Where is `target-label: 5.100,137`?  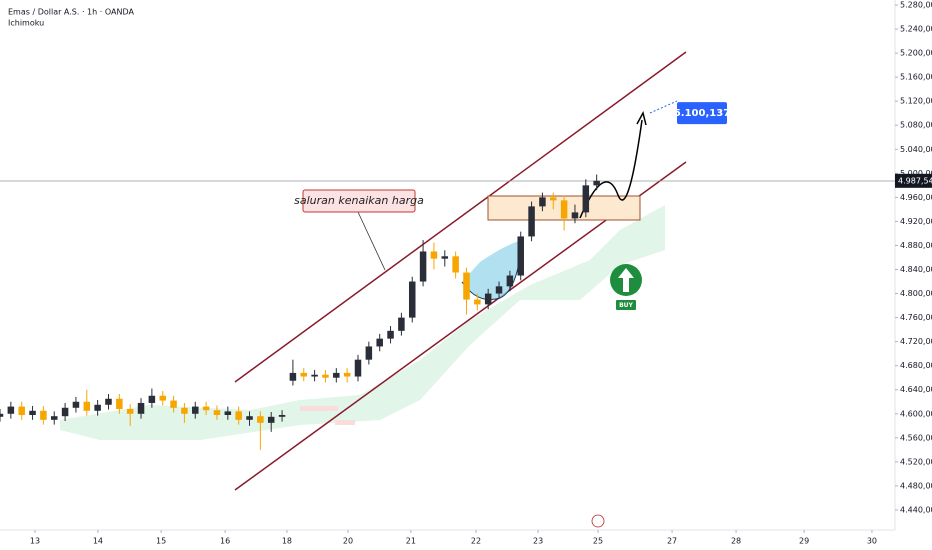 target-label: 5.100,137 is located at coordinates (702, 113).